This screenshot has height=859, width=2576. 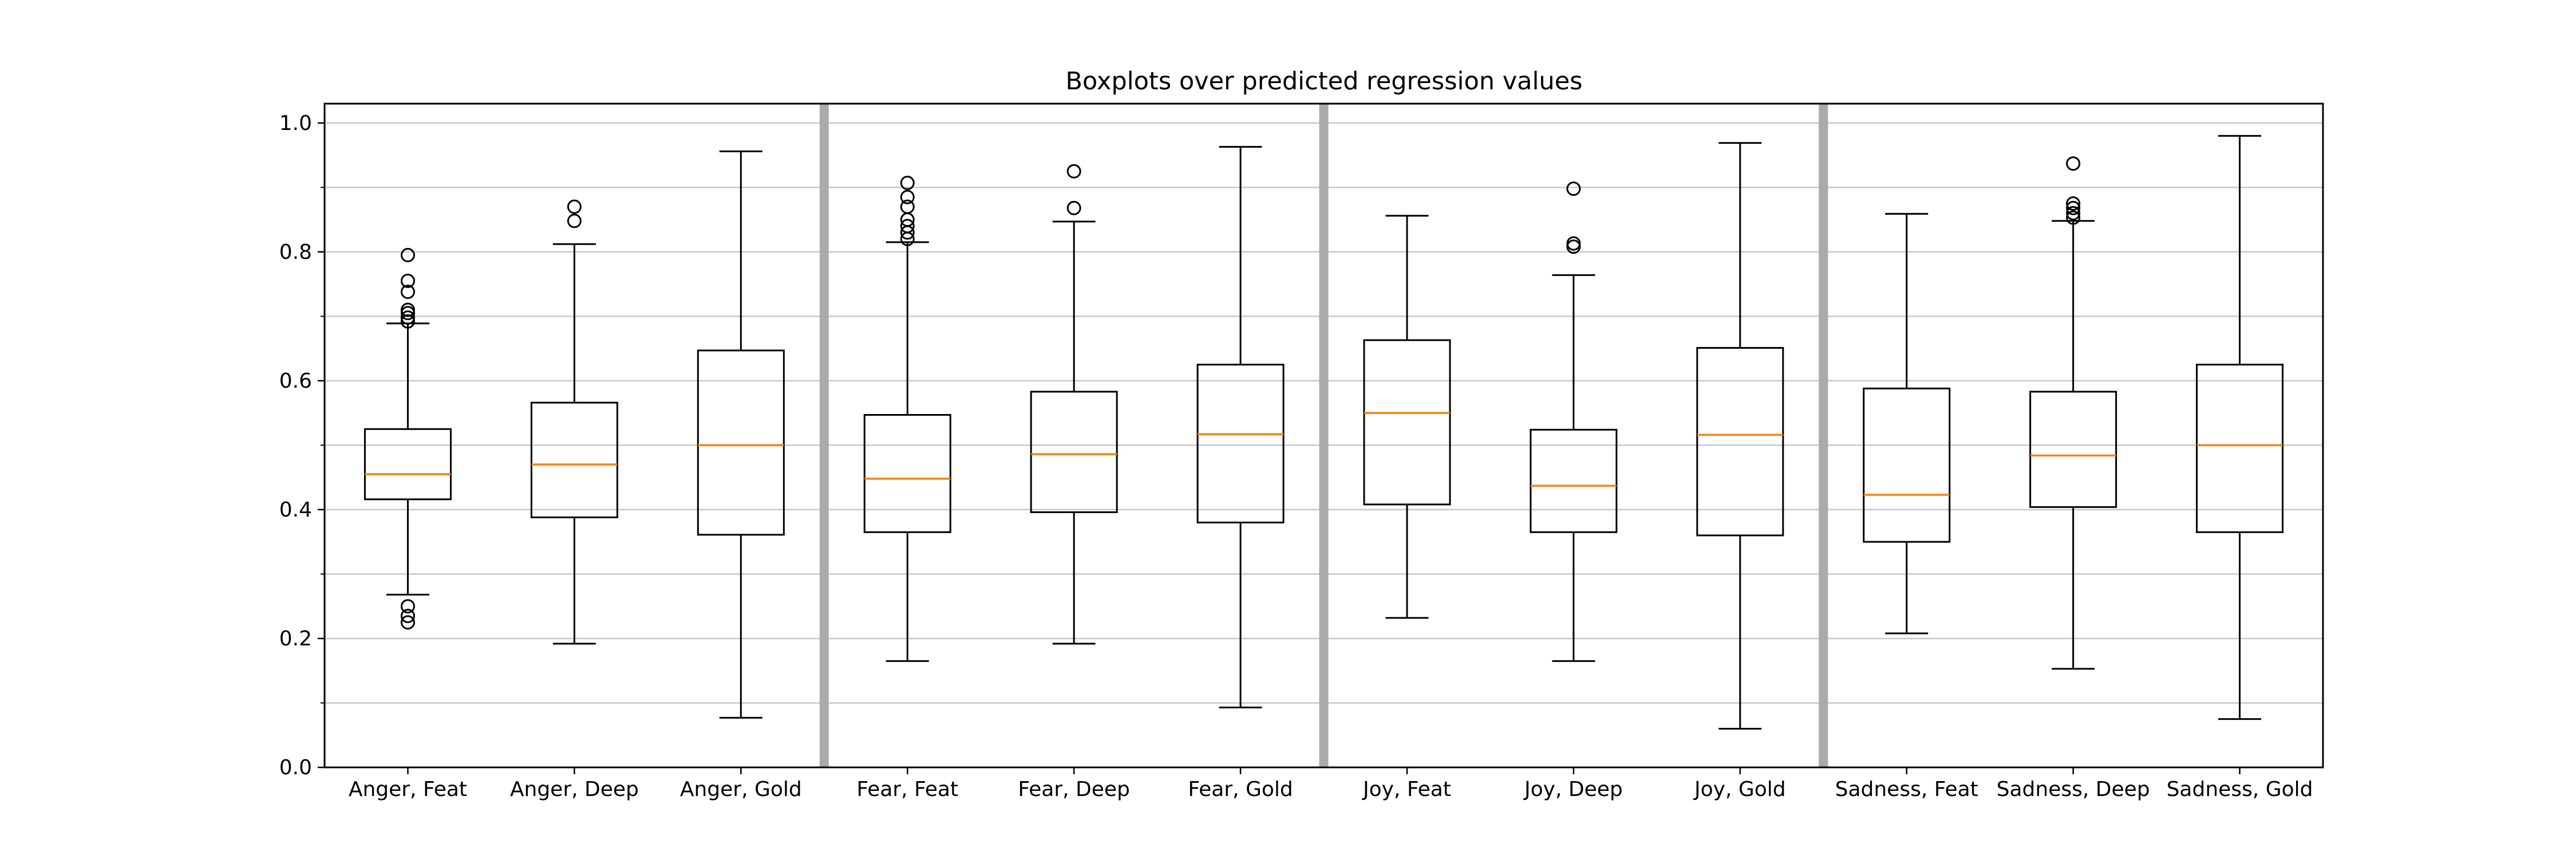 I want to click on x-tick-label: Anger, Feat, so click(x=408, y=789).